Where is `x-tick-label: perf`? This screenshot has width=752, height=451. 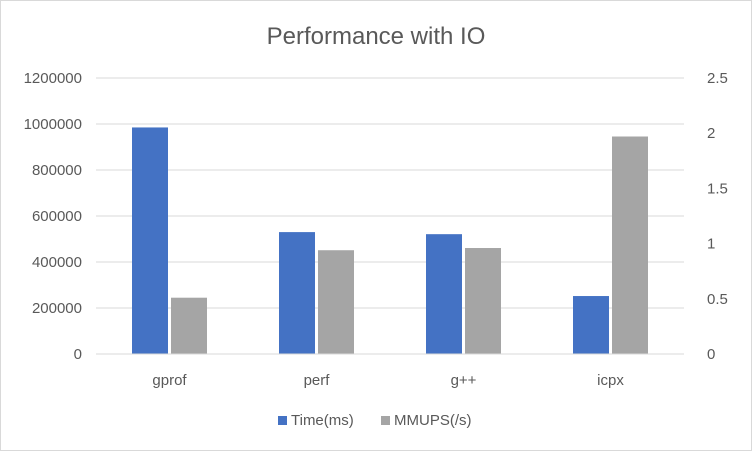
x-tick-label: perf is located at coordinates (317, 380).